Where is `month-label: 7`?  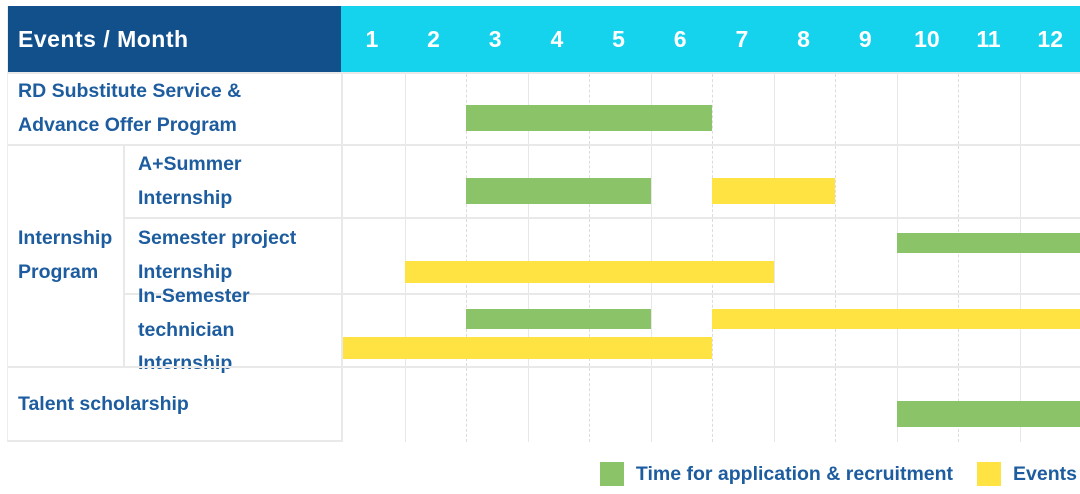 month-label: 7 is located at coordinates (742, 38).